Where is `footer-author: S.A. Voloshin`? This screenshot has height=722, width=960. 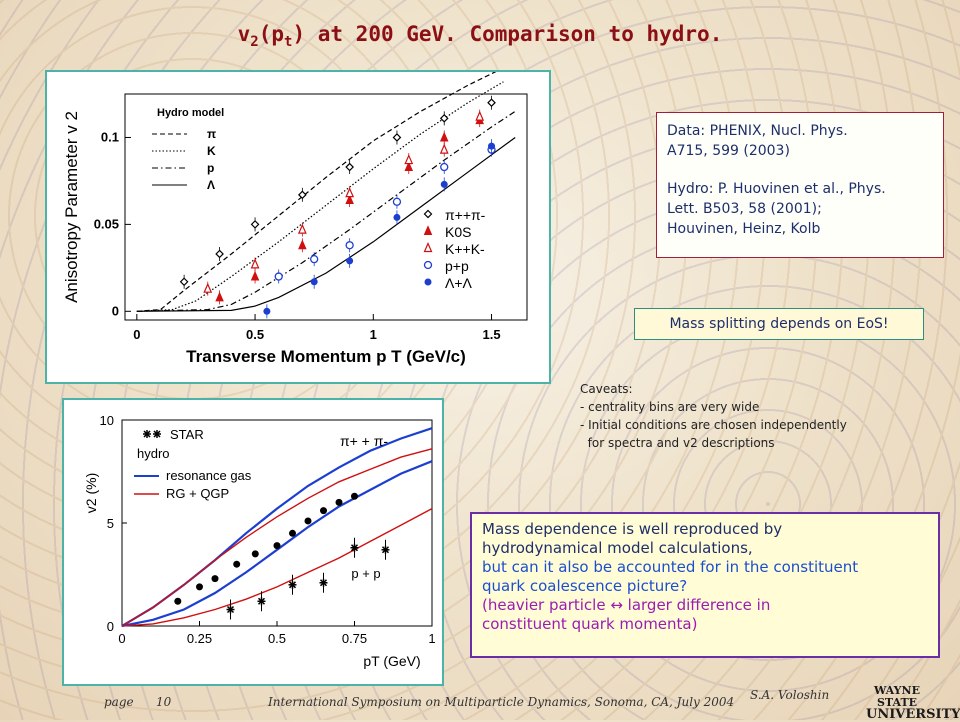
footer-author: S.A. Voloshin is located at coordinates (790, 695).